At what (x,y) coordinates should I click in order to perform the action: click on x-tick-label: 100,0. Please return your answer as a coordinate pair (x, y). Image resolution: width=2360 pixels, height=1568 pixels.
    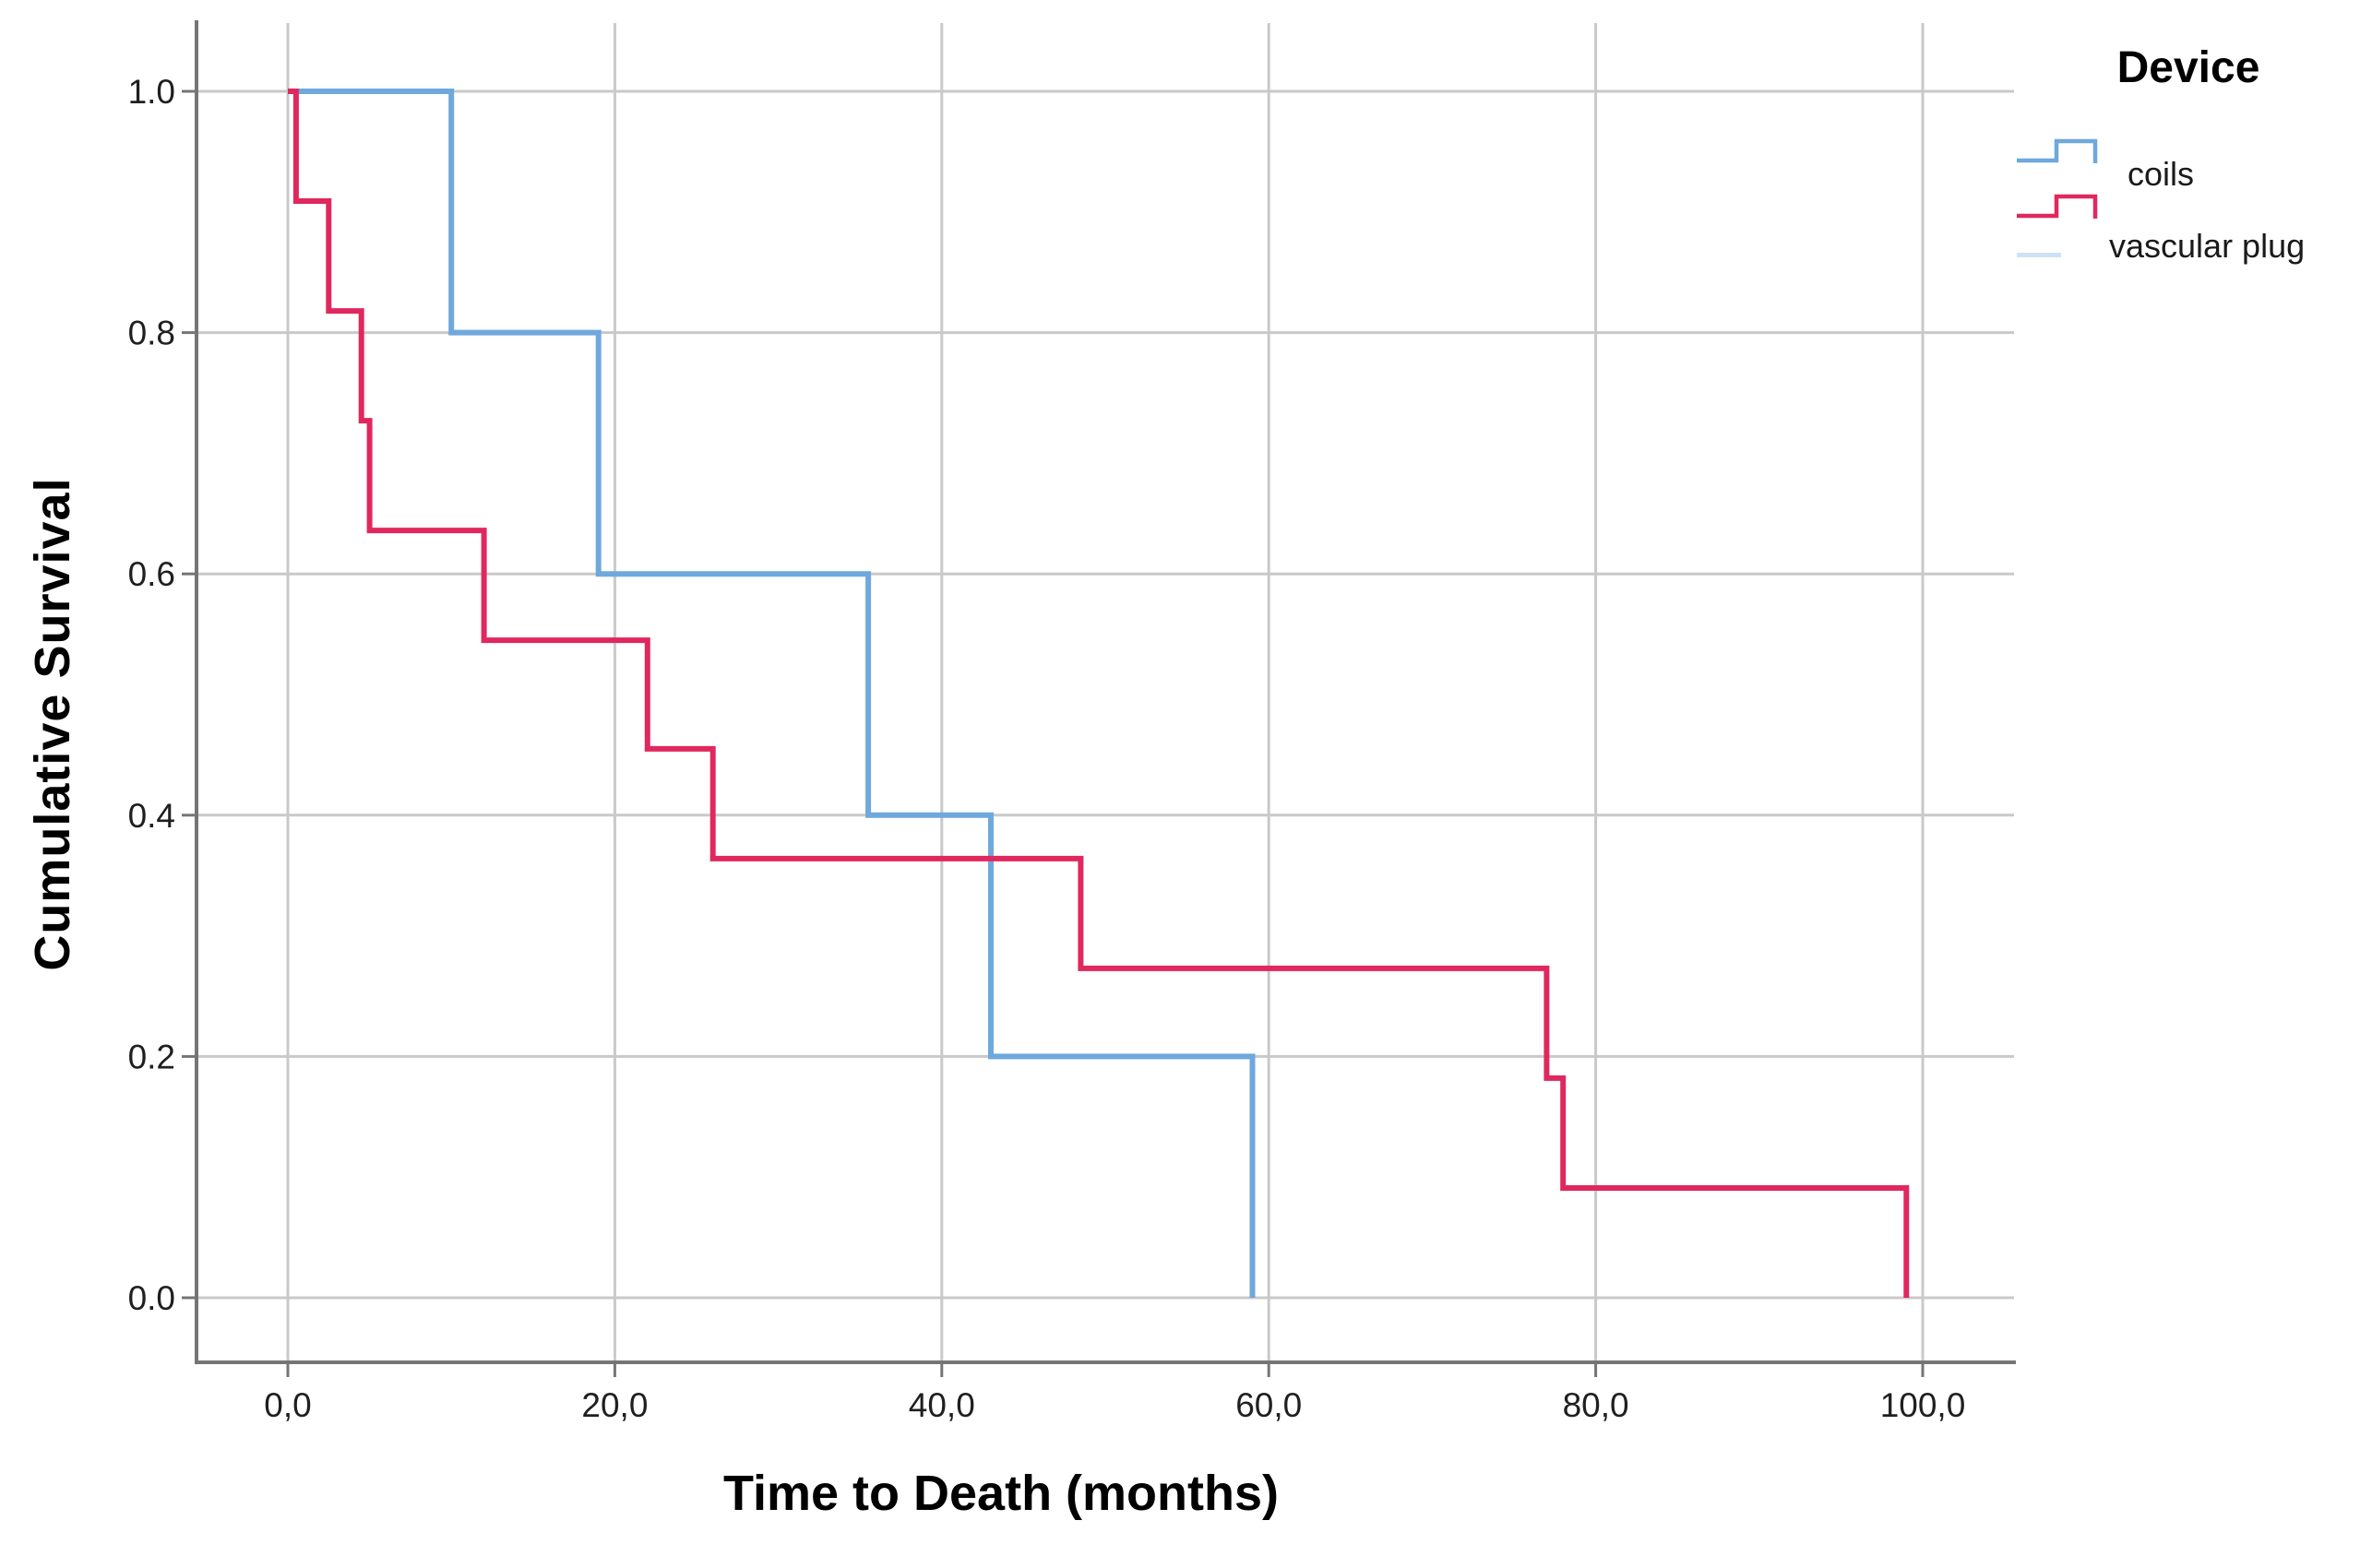
    Looking at the image, I should click on (1923, 1405).